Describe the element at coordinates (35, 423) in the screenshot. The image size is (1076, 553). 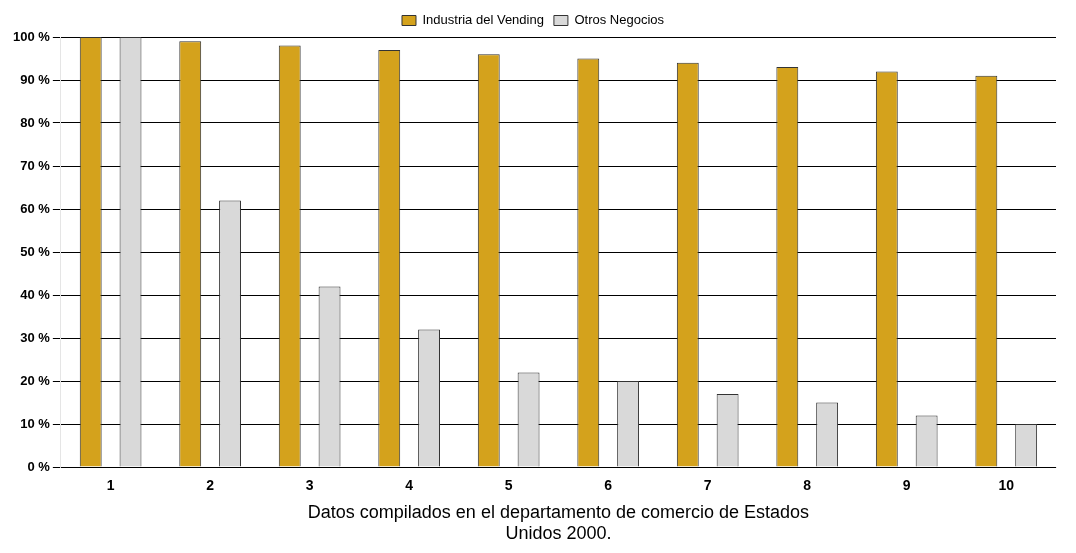
I see `y-tick-label: 10 %` at that location.